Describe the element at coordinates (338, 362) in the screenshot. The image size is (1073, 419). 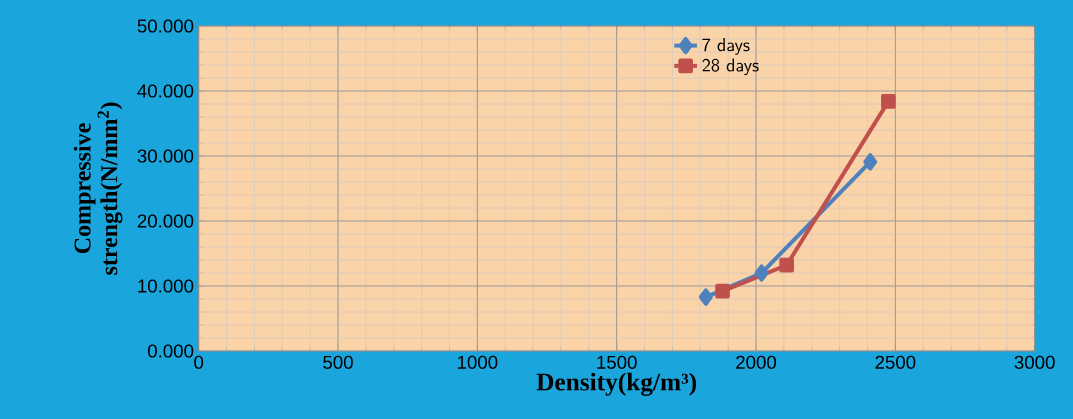
I see `x-tick-label: 500` at that location.